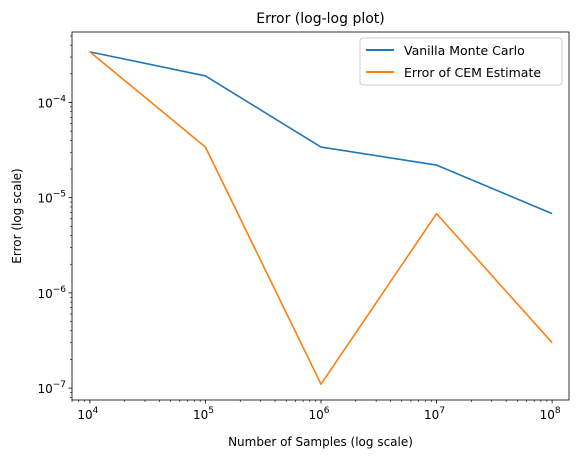 The height and width of the screenshot is (459, 578). Describe the element at coordinates (51, 293) in the screenshot. I see `y-tick-label: 10⁻⁶` at that location.